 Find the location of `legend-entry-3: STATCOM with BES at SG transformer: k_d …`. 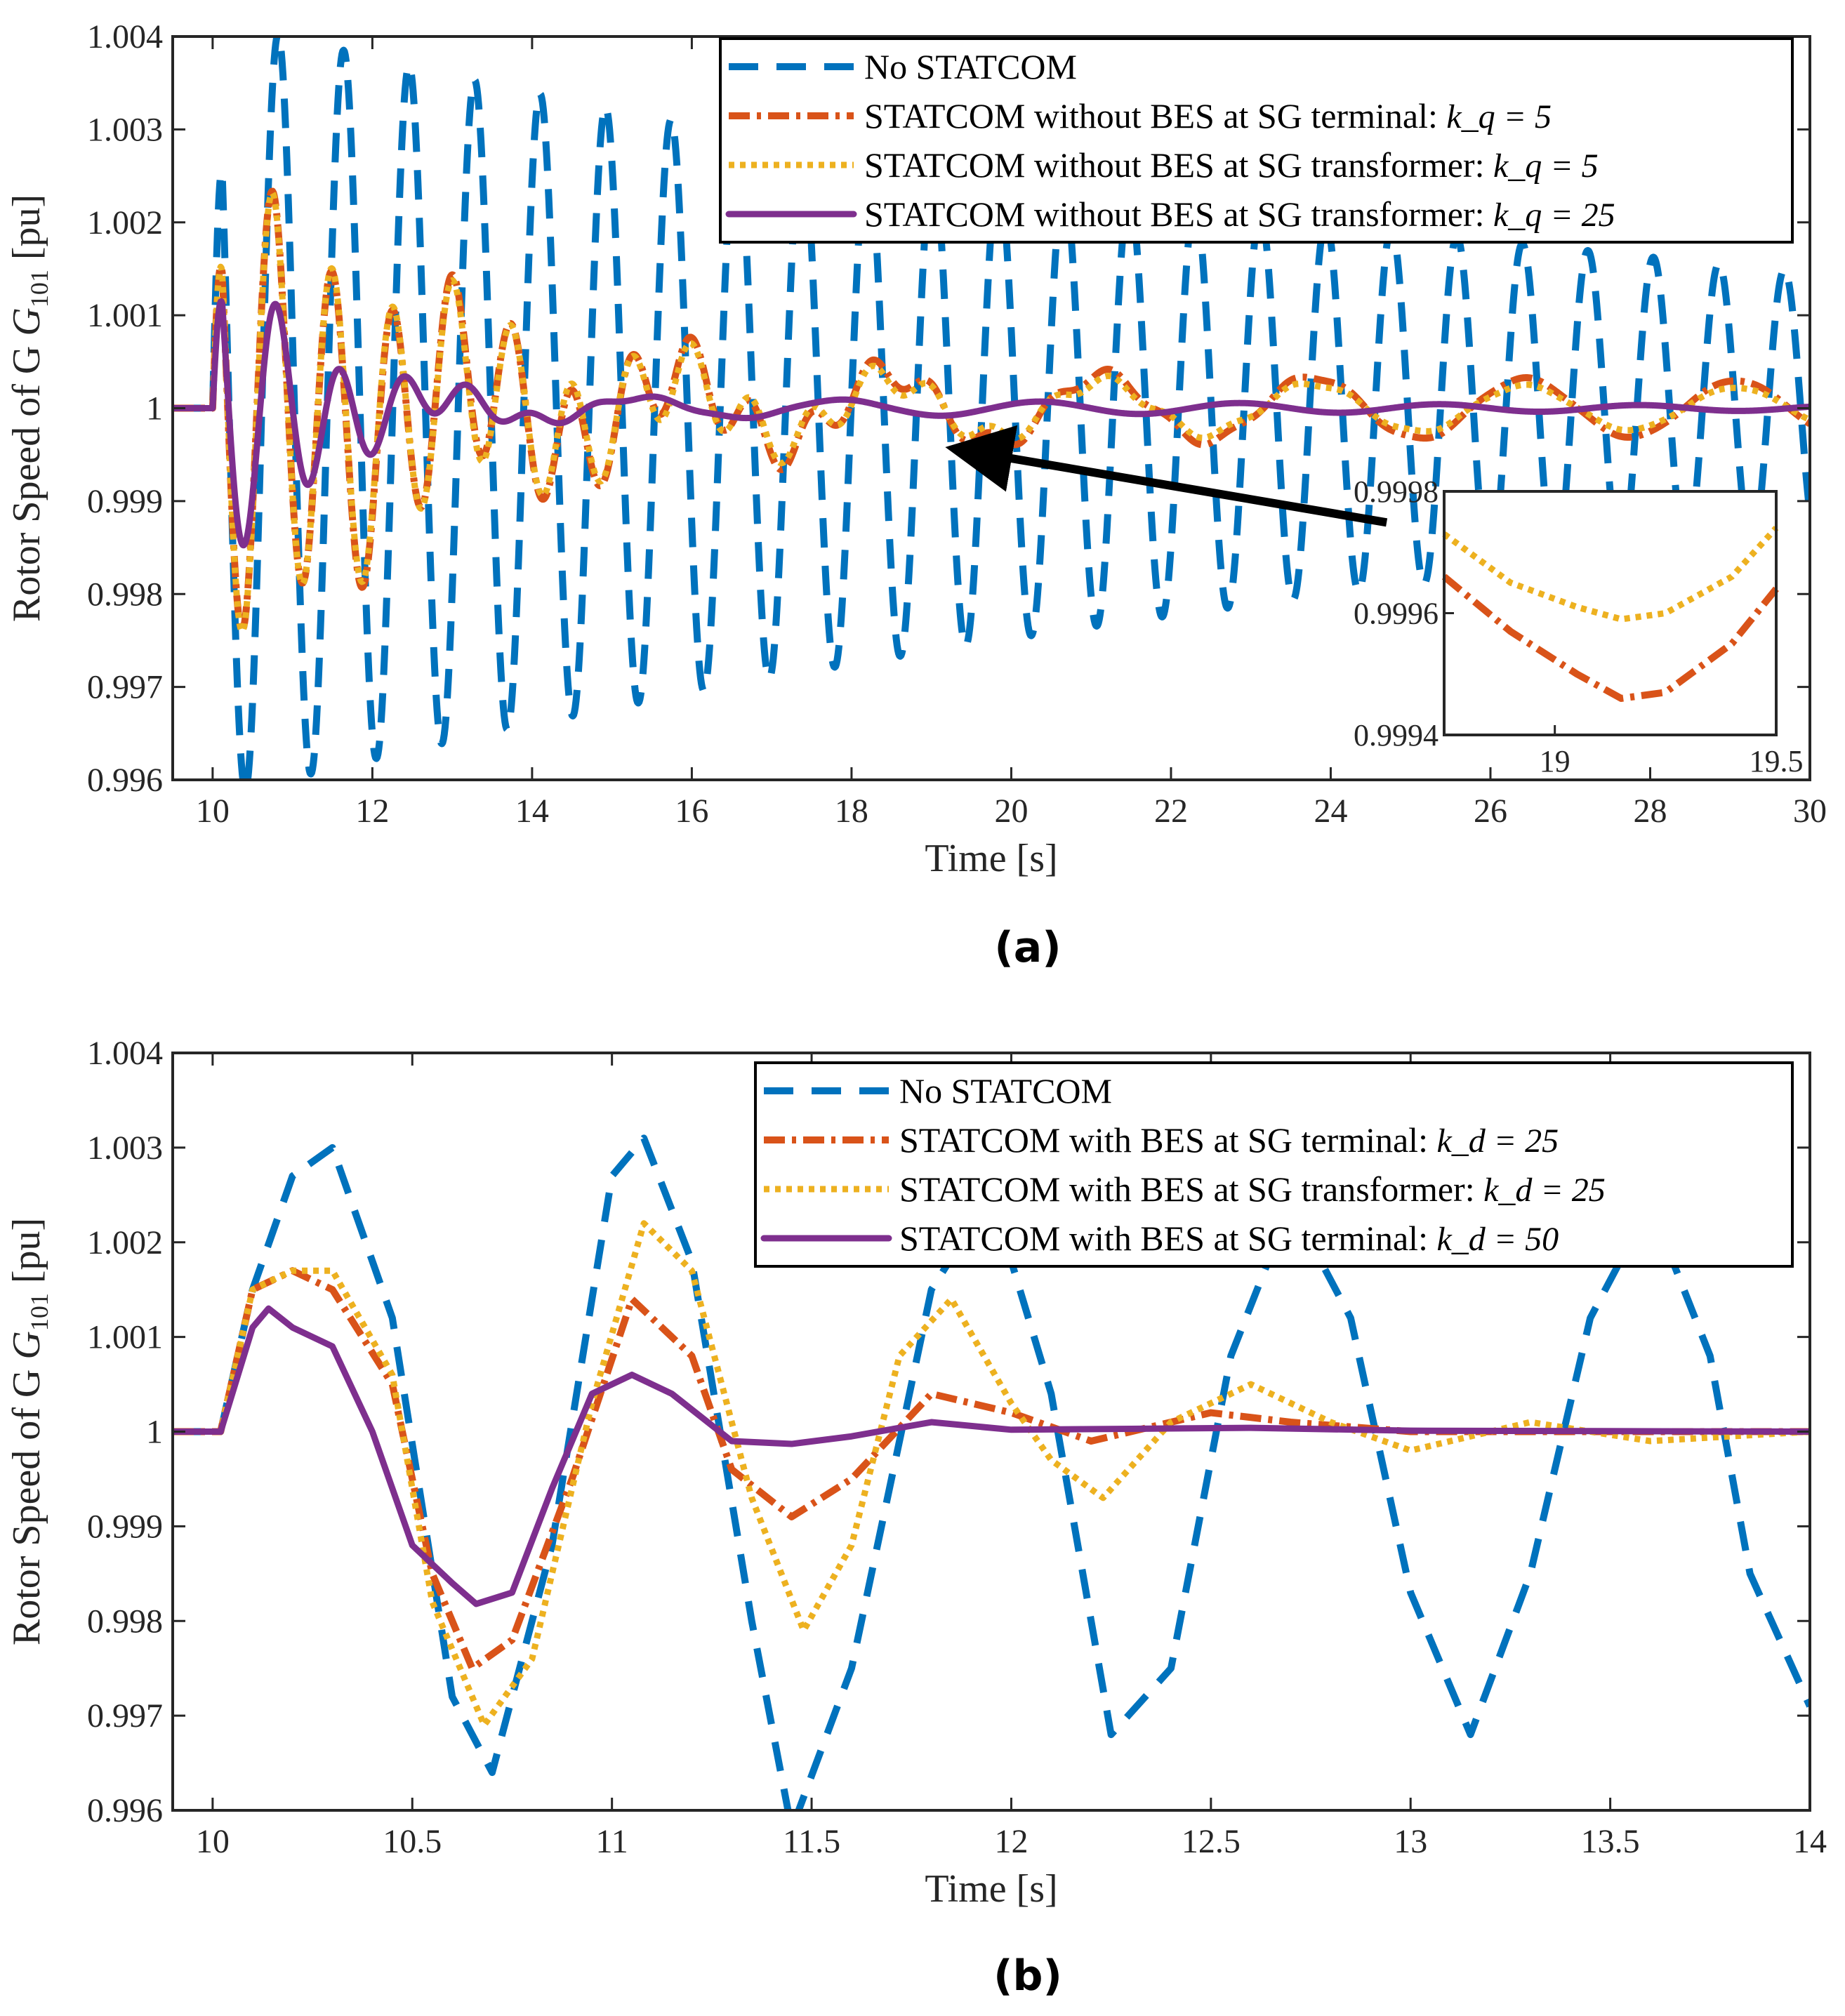

legend-entry-3: STATCOM with BES at SG transformer: k_d … is located at coordinates (1252, 1189).